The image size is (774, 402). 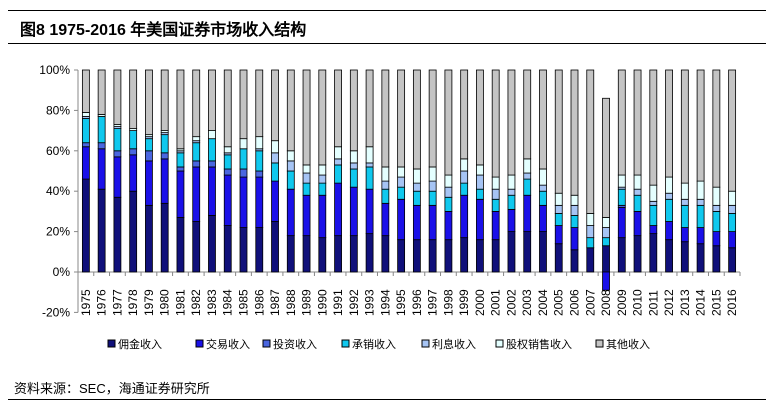 I want to click on x-tick-label: 1995, so click(x=401, y=302).